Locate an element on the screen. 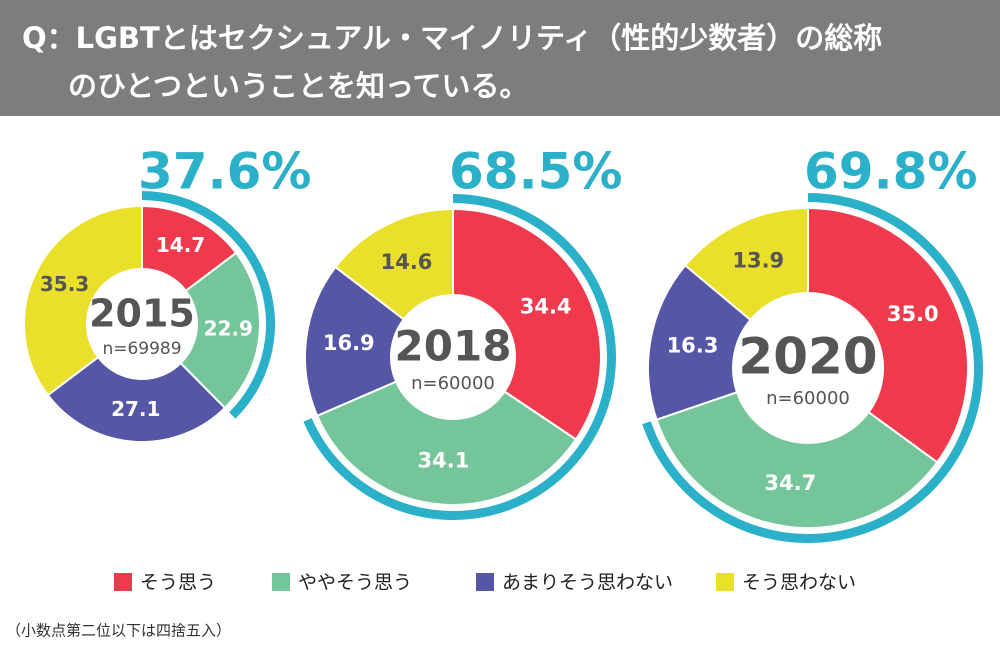 Image resolution: width=1000 pixels, height=650 pixels. note: （小数点第二位以下は四捨五入） is located at coordinates (118, 631).